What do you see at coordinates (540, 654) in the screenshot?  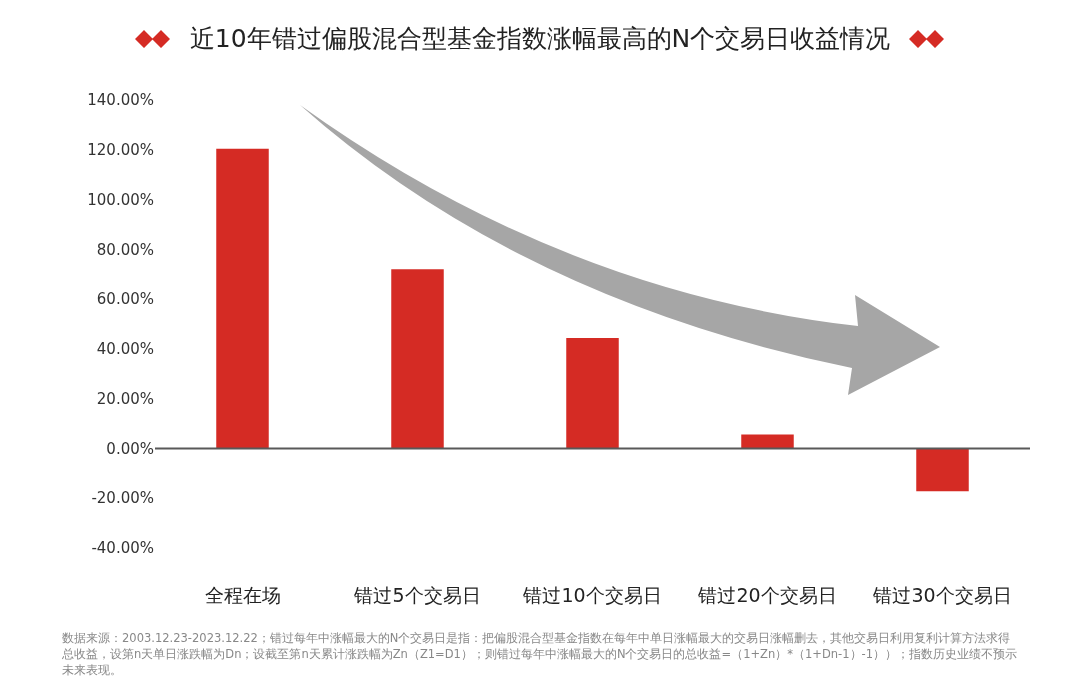 I see `source-note: 数据来源：2003.12.23-2023.12.22；错过每年中涨幅最大的N个交易日是指：把偏股混合型基金指数在每年中单日涨幅最大的交易日涨幅删去，其他交易日利用复利计算方法求得总收益，设第n天单日涨跌幅为Dn；设截至第n天累计涨跌幅为Zn（Z1=D1）；则错过每年中涨幅最大的N个交易日的总收益=（1+Zn）*（1+Dn-1）-1））；指数历史业绩不预示未来表现。` at bounding box center [540, 654].